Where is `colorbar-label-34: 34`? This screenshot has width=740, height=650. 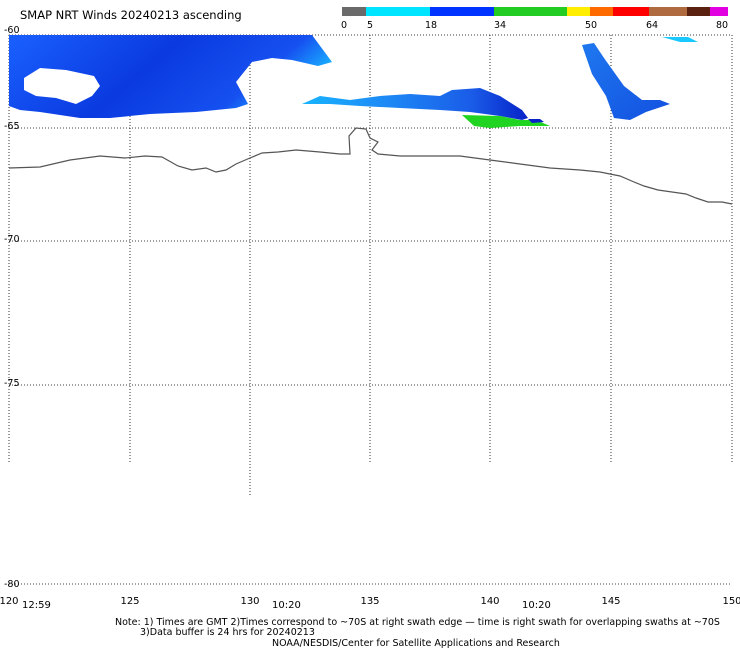 colorbar-label-34: 34 is located at coordinates (500, 25).